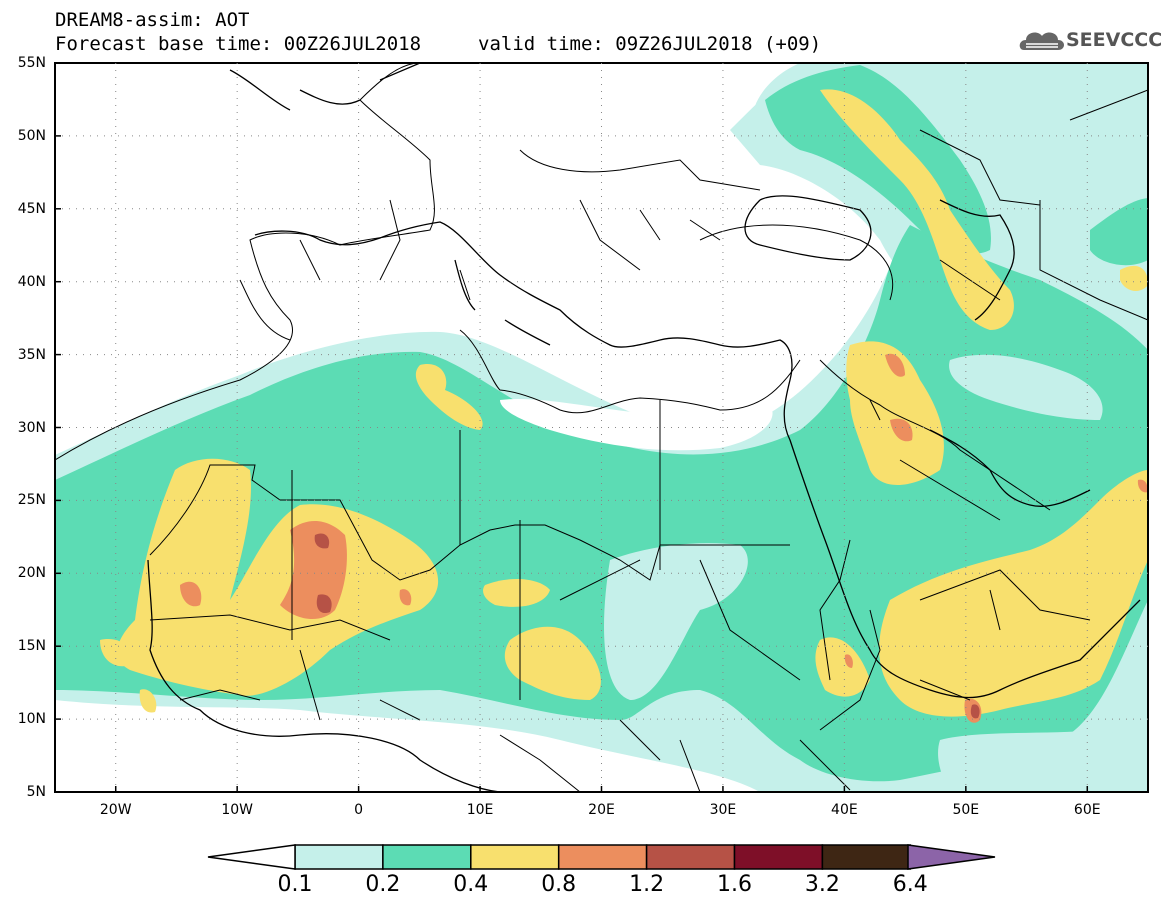  Describe the element at coordinates (295, 884) in the screenshot. I see `colorbar-label: 0.1` at that location.